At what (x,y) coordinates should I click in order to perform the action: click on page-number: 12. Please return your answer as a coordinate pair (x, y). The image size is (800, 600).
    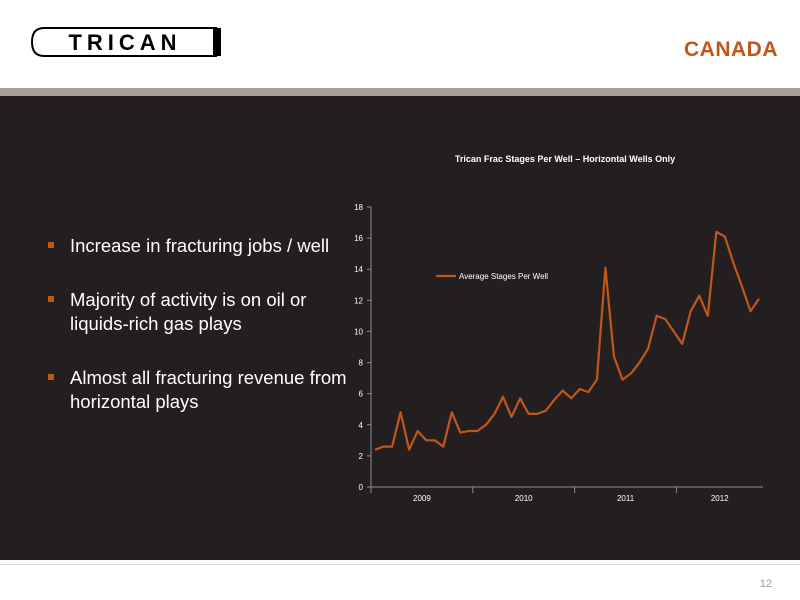
    Looking at the image, I should click on (765, 584).